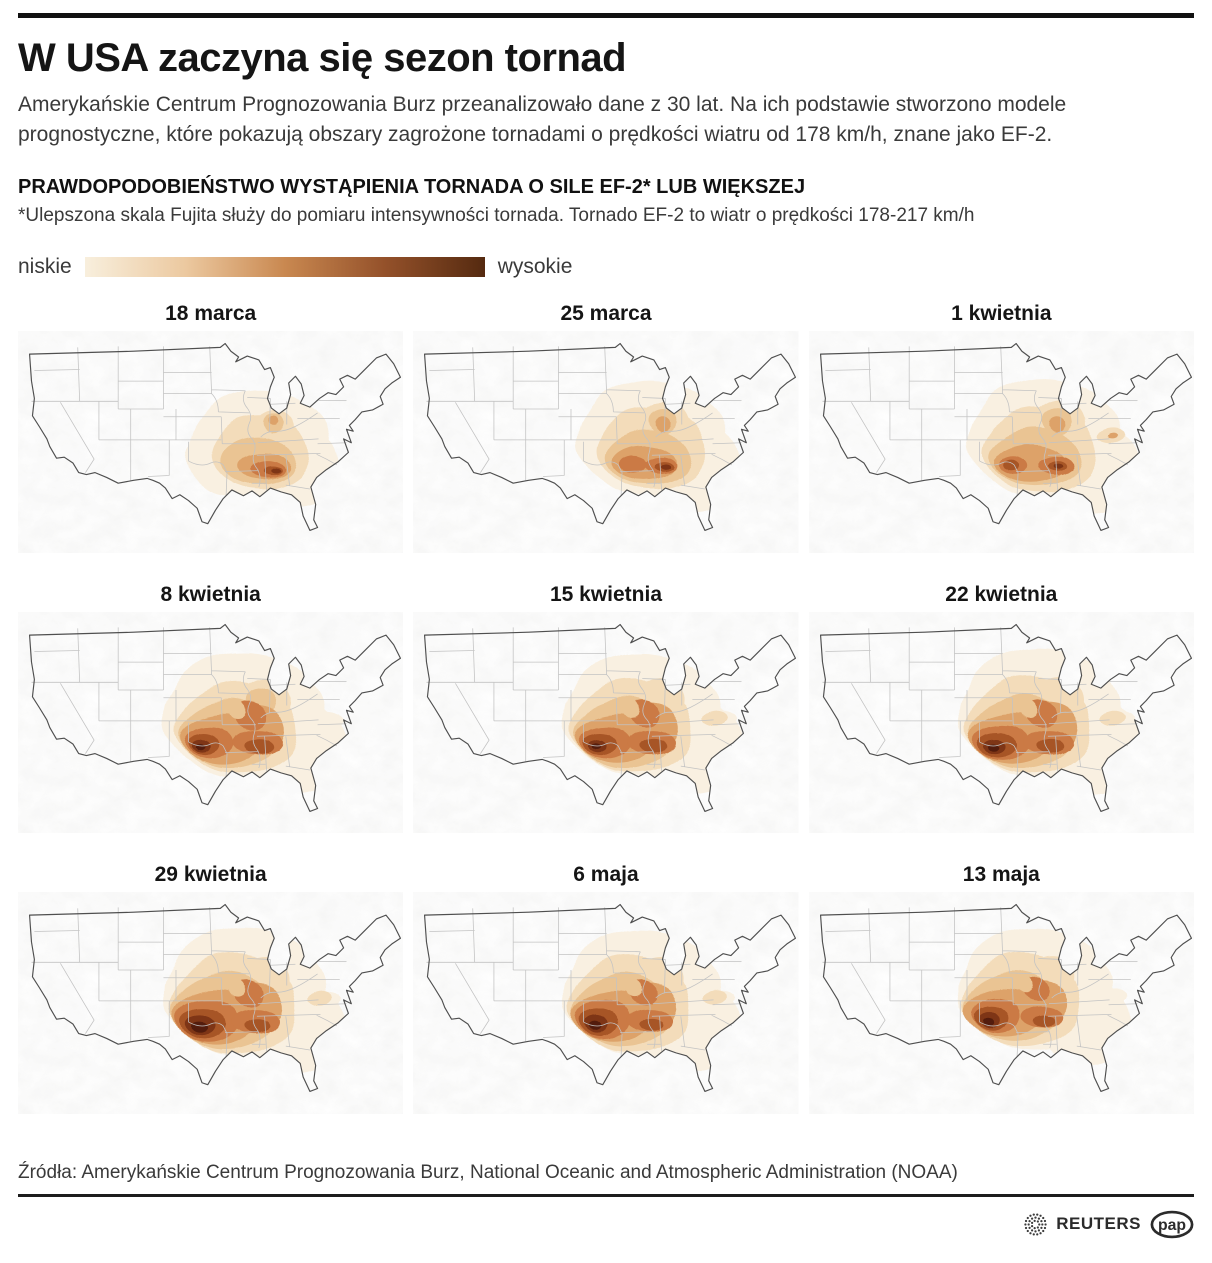 Image resolution: width=1212 pixels, height=1263 pixels. I want to click on map-date-label: 29 kwietnia, so click(210, 875).